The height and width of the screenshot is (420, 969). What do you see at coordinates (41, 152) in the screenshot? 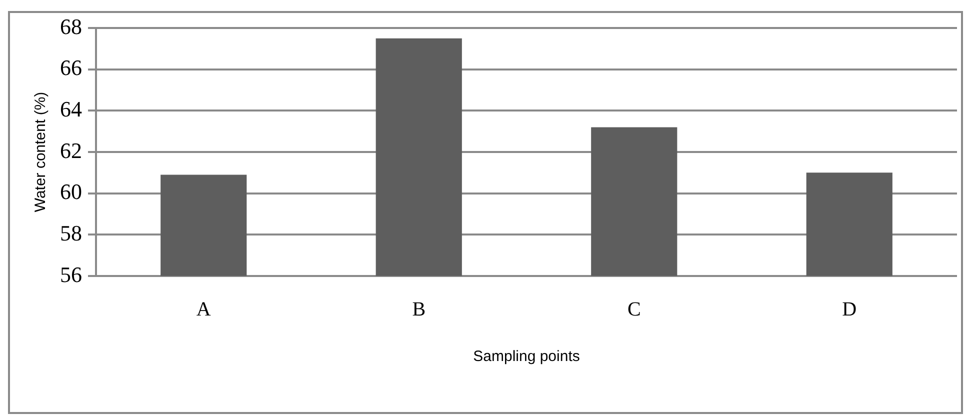
I see `y-axis-title: Water content (%)` at bounding box center [41, 152].